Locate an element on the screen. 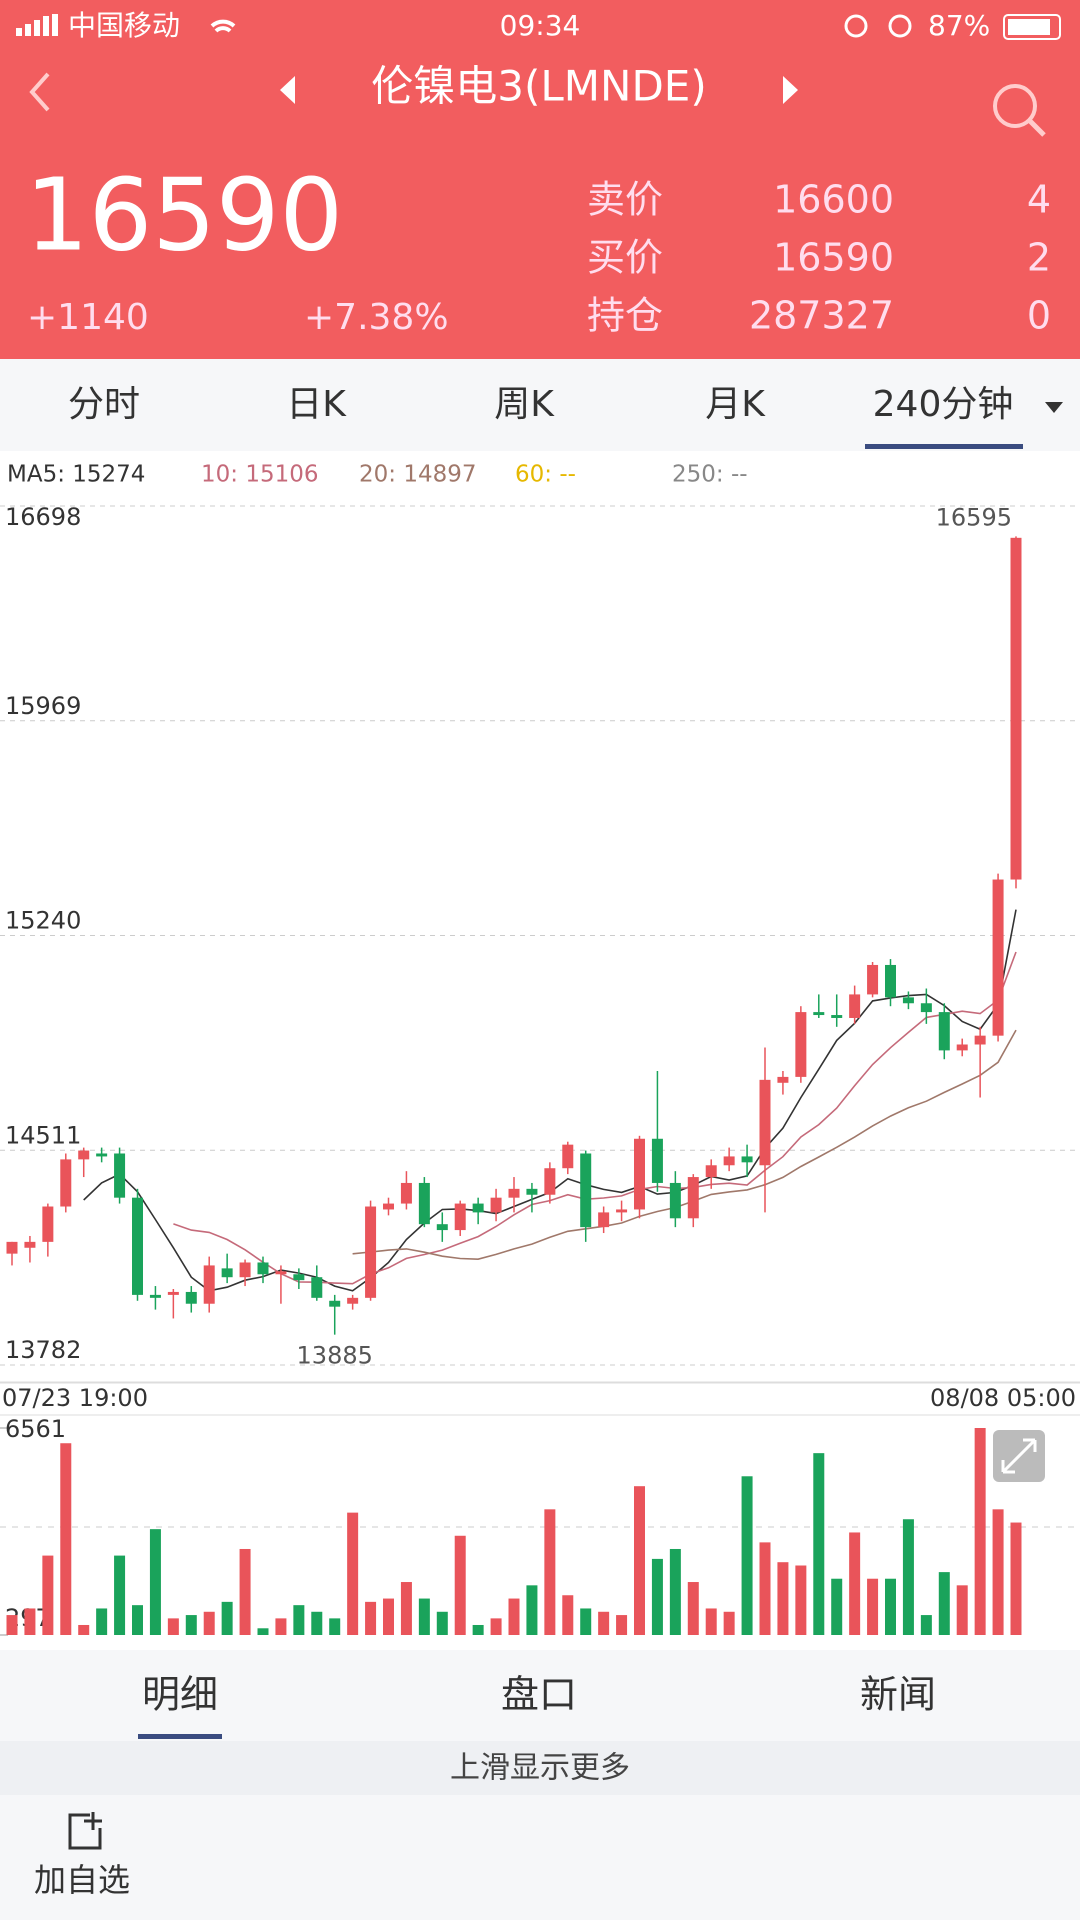 This screenshot has height=1924, width=1080. prev-button is located at coordinates (287, 90).